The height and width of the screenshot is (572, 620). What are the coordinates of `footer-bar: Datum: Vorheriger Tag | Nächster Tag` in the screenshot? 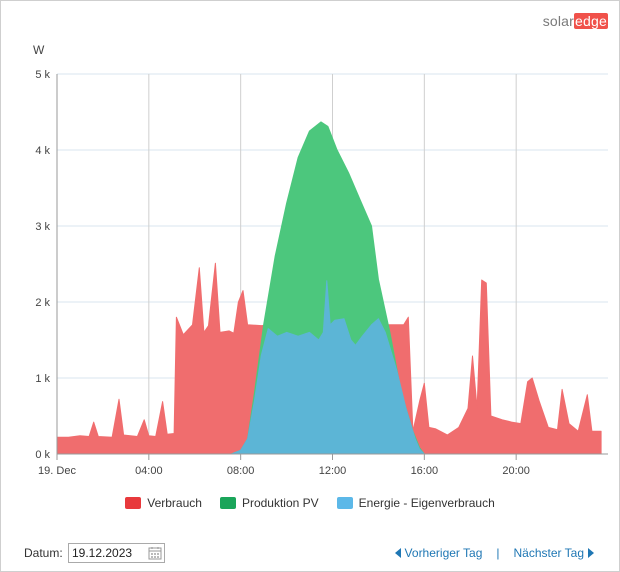 It's located at (316, 553).